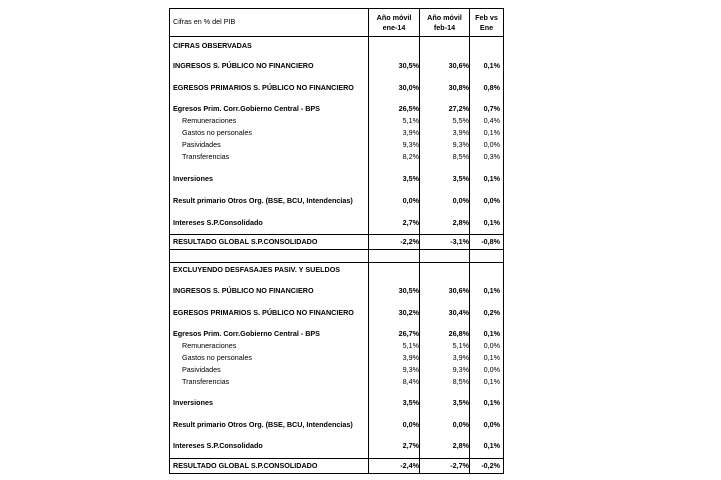 Image resolution: width=721 pixels, height=480 pixels. I want to click on value-feb: 5,5%, so click(460, 120).